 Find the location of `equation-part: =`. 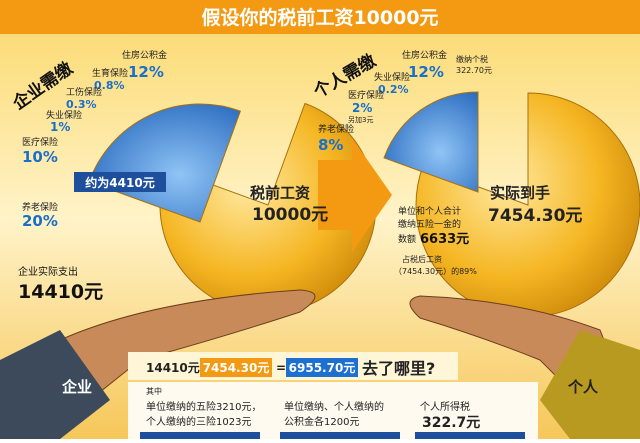

equation-part: = is located at coordinates (281, 368).